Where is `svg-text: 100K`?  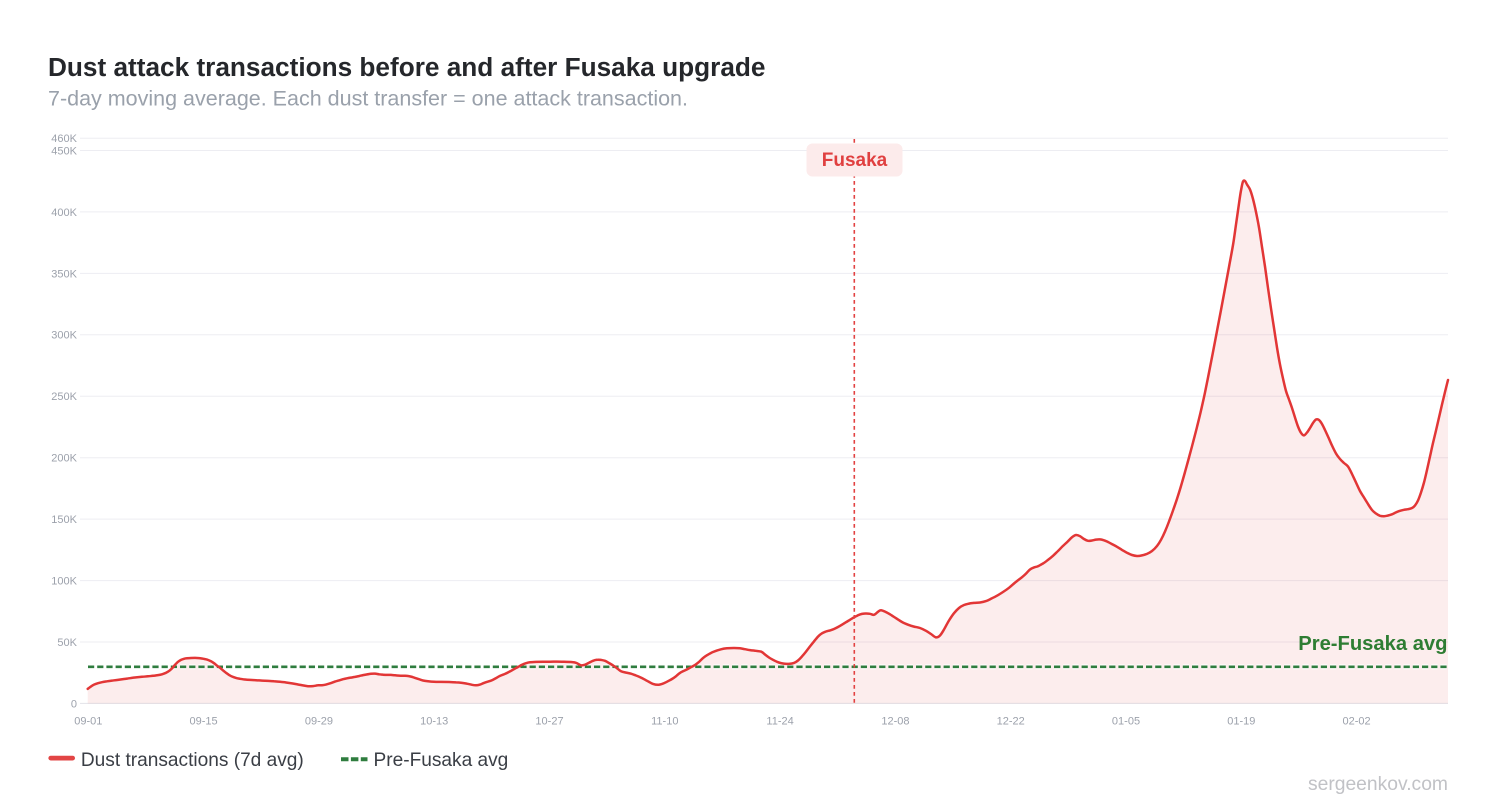 svg-text: 100K is located at coordinates (64, 582).